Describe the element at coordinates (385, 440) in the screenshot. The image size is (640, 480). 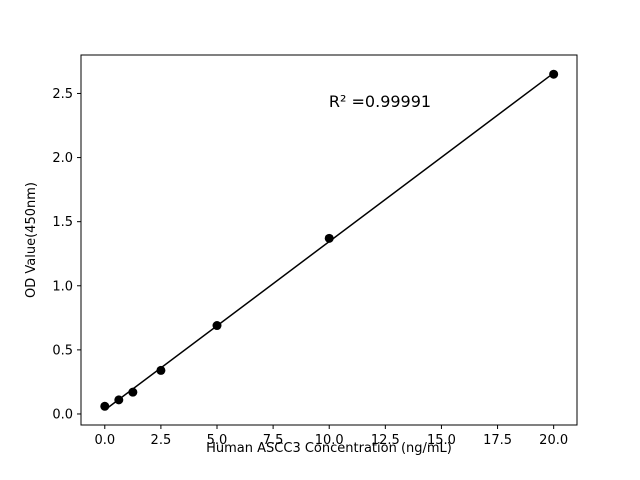
I see `x-tick-label: 12.5` at that location.